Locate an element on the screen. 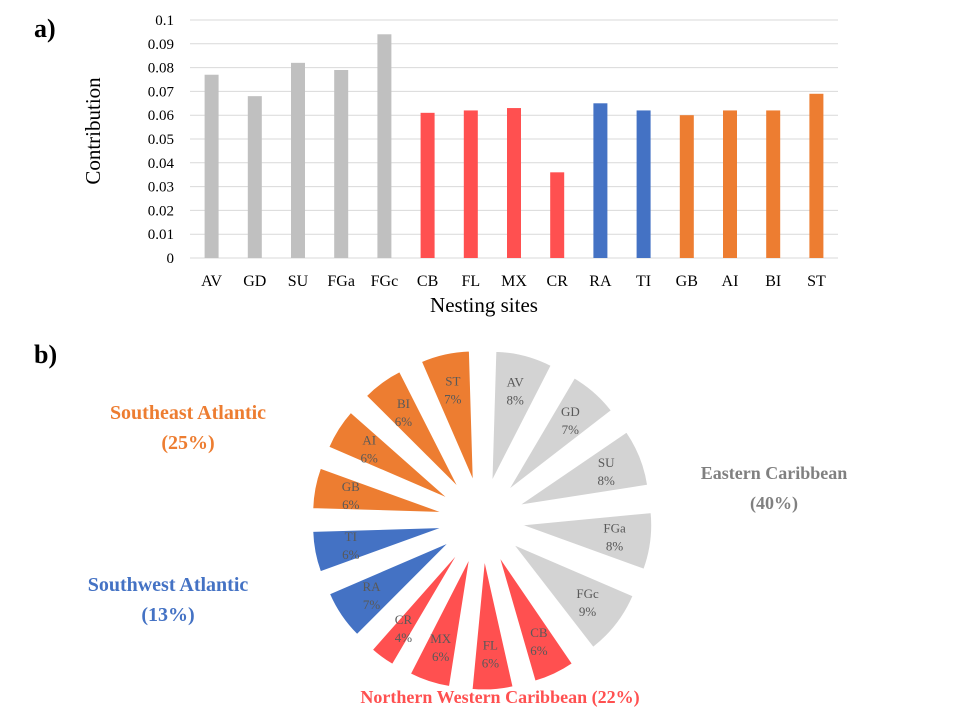 The height and width of the screenshot is (720, 960). panel-a-label: a) is located at coordinates (45, 28).